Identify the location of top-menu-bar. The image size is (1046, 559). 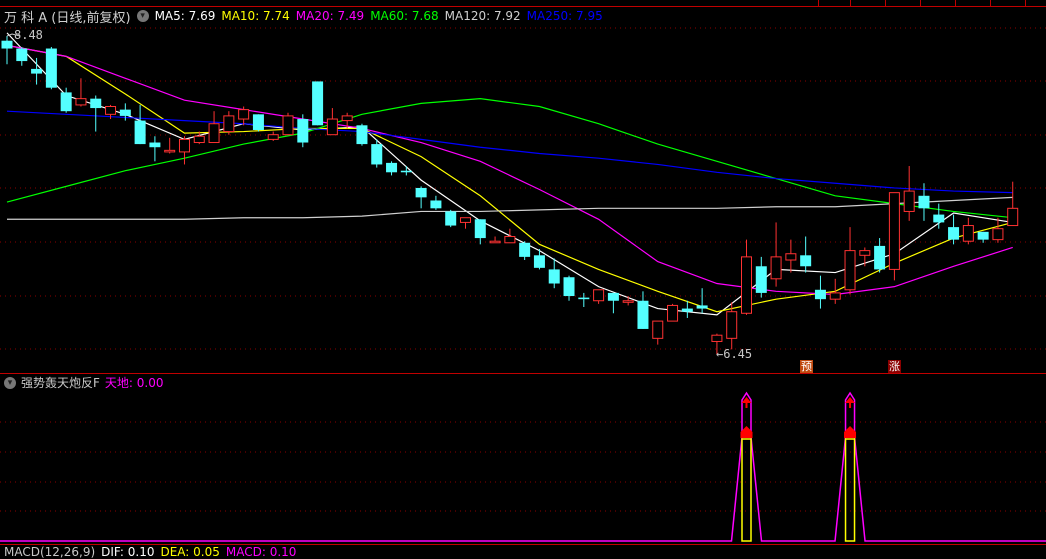
(523, 3).